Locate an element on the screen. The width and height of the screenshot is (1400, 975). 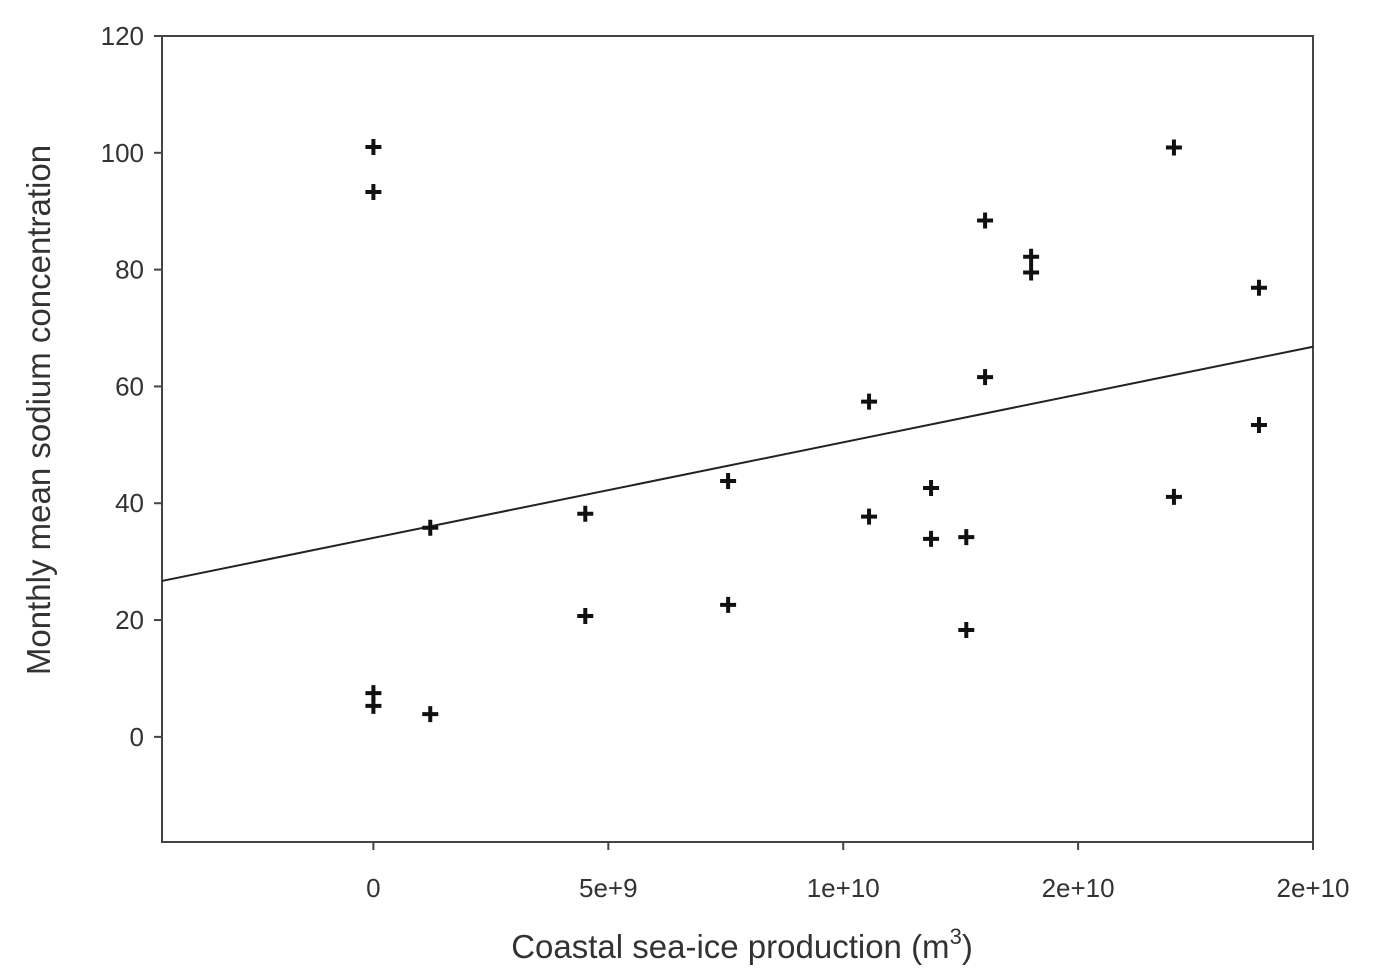
x-tick-label: 0 is located at coordinates (373, 888).